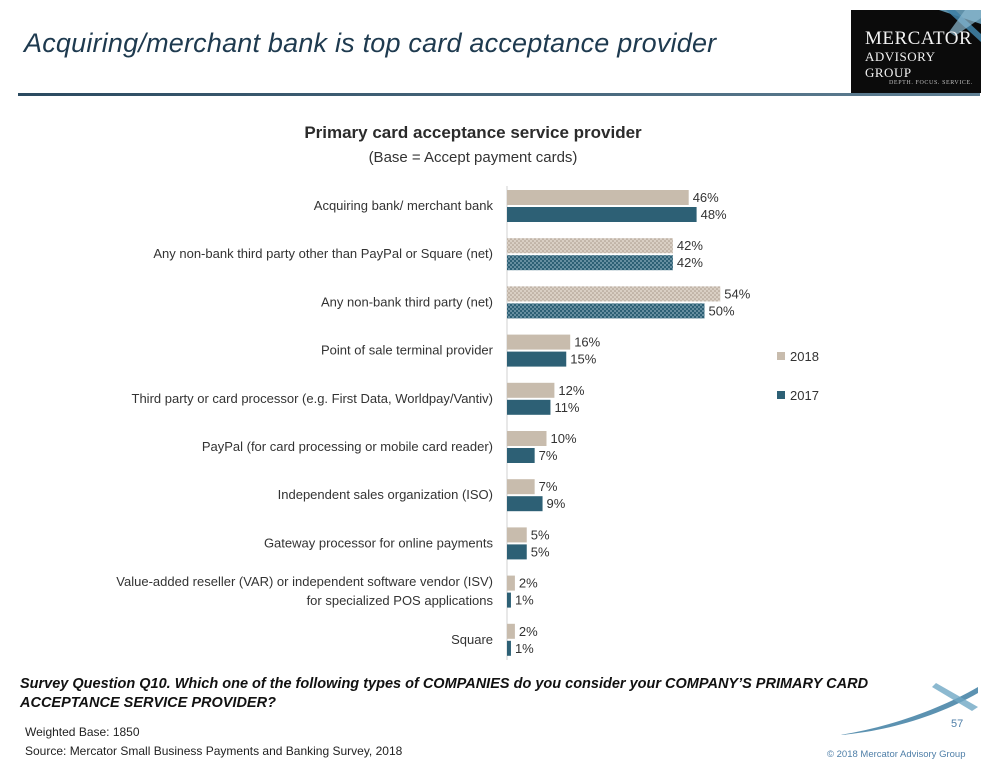 This screenshot has width=1008, height=768. Describe the element at coordinates (909, 709) in the screenshot. I see `footer-swoosh-icon` at that location.